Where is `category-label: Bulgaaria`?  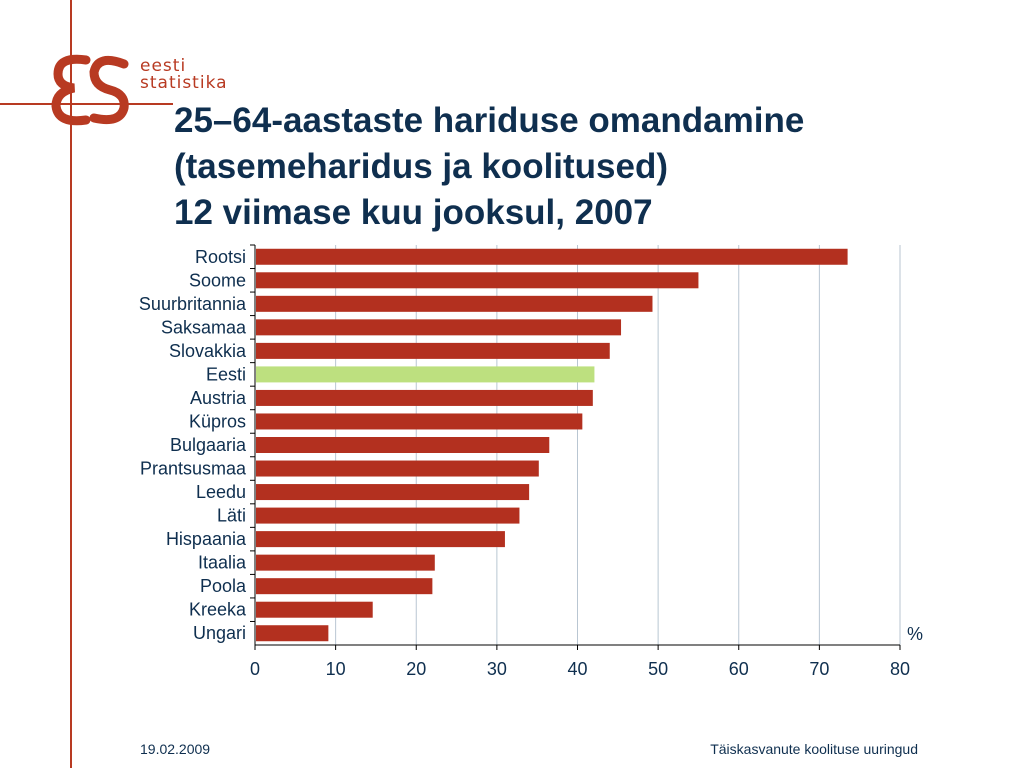
category-label: Bulgaaria is located at coordinates (208, 445).